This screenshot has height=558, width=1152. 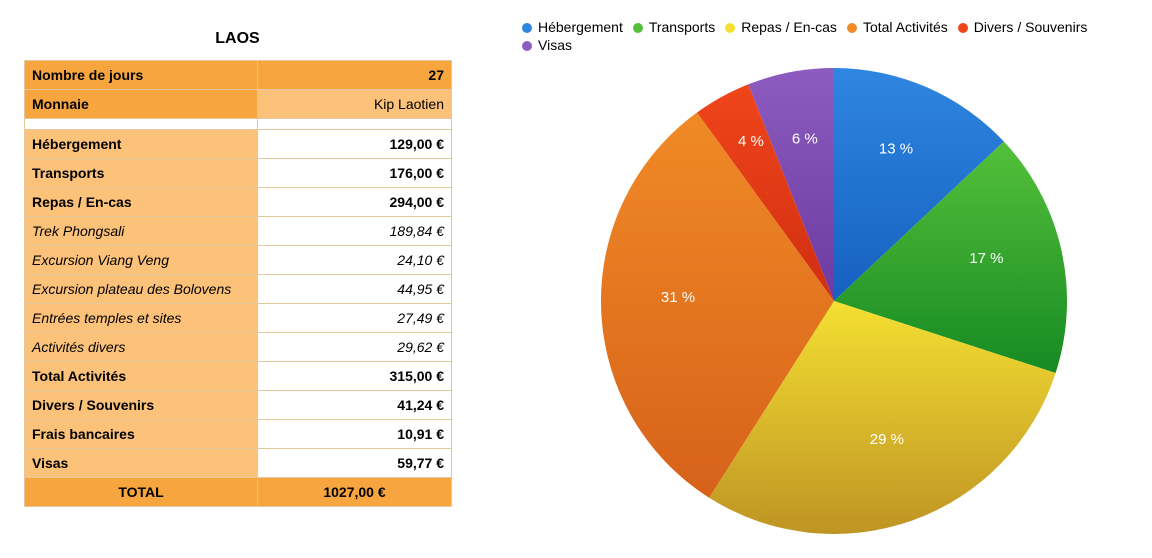 I want to click on legend-item: Hébergement, so click(x=572, y=27).